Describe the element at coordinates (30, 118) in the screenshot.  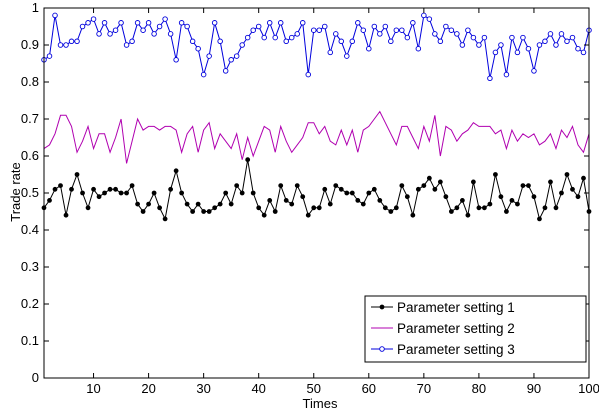
I see `y-tick-label: 0.7` at that location.